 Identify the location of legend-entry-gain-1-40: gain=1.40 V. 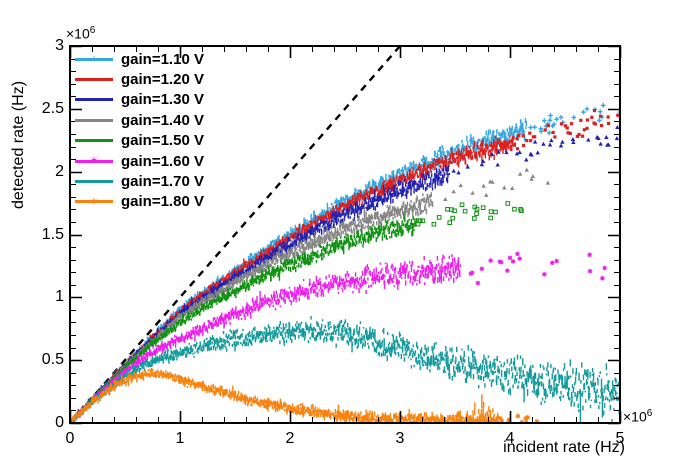
(138, 120).